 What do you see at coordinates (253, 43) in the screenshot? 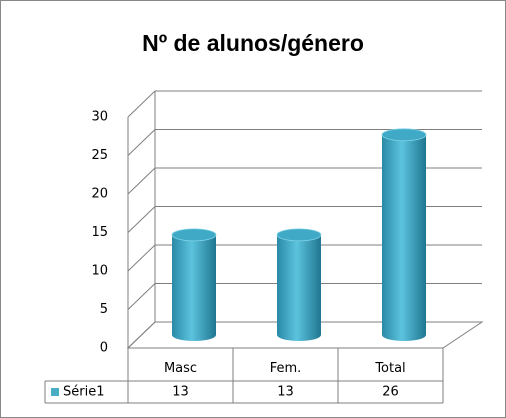
I see `chart-title: Nº de alunos/género` at bounding box center [253, 43].